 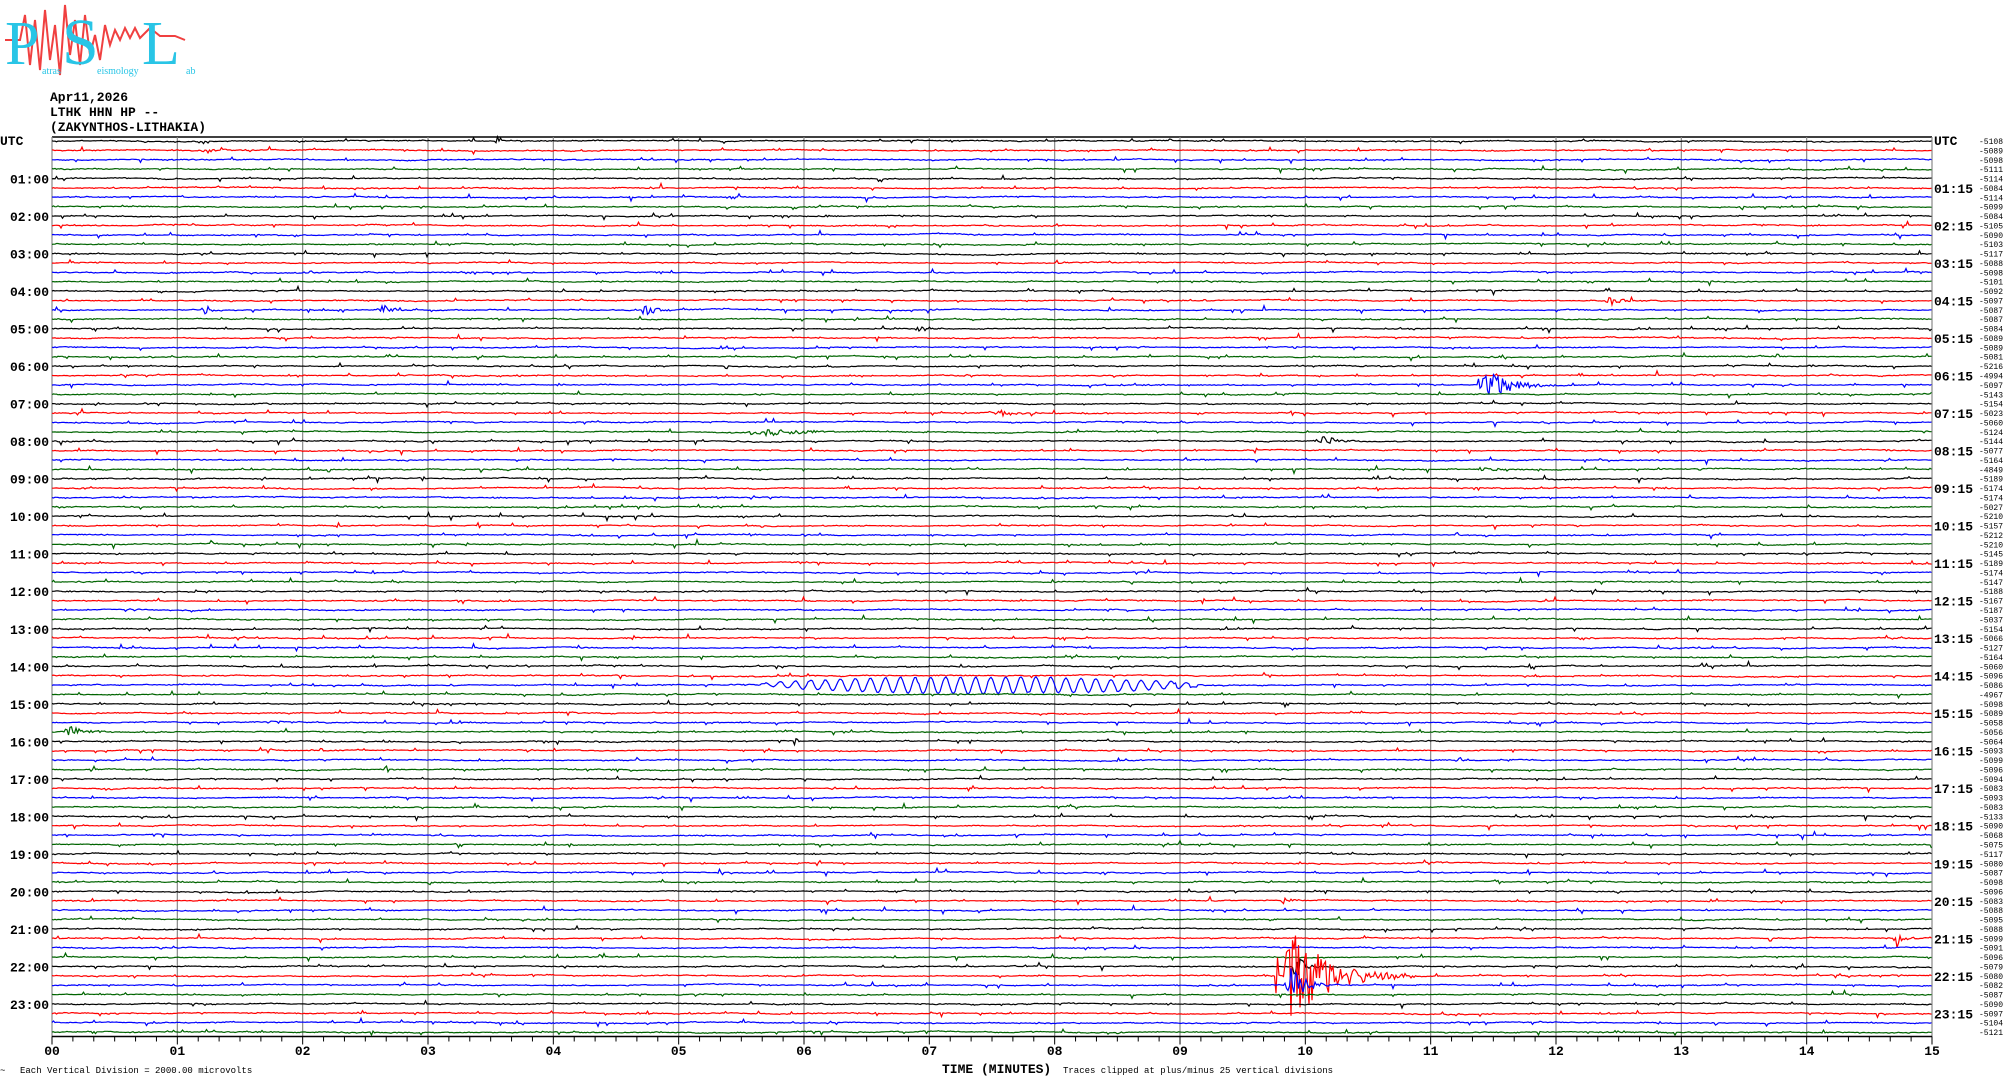 What do you see at coordinates (1991, 911) in the screenshot?
I see `row-offset-value: -5088` at bounding box center [1991, 911].